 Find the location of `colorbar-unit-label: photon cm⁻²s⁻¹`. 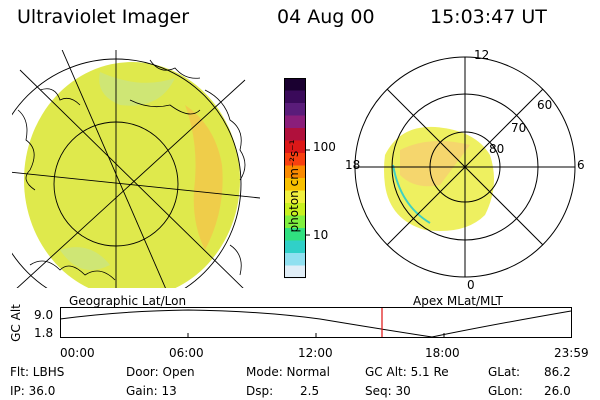

colorbar-unit-label: photon cm⁻²s⁻¹ is located at coordinates (294, 186).